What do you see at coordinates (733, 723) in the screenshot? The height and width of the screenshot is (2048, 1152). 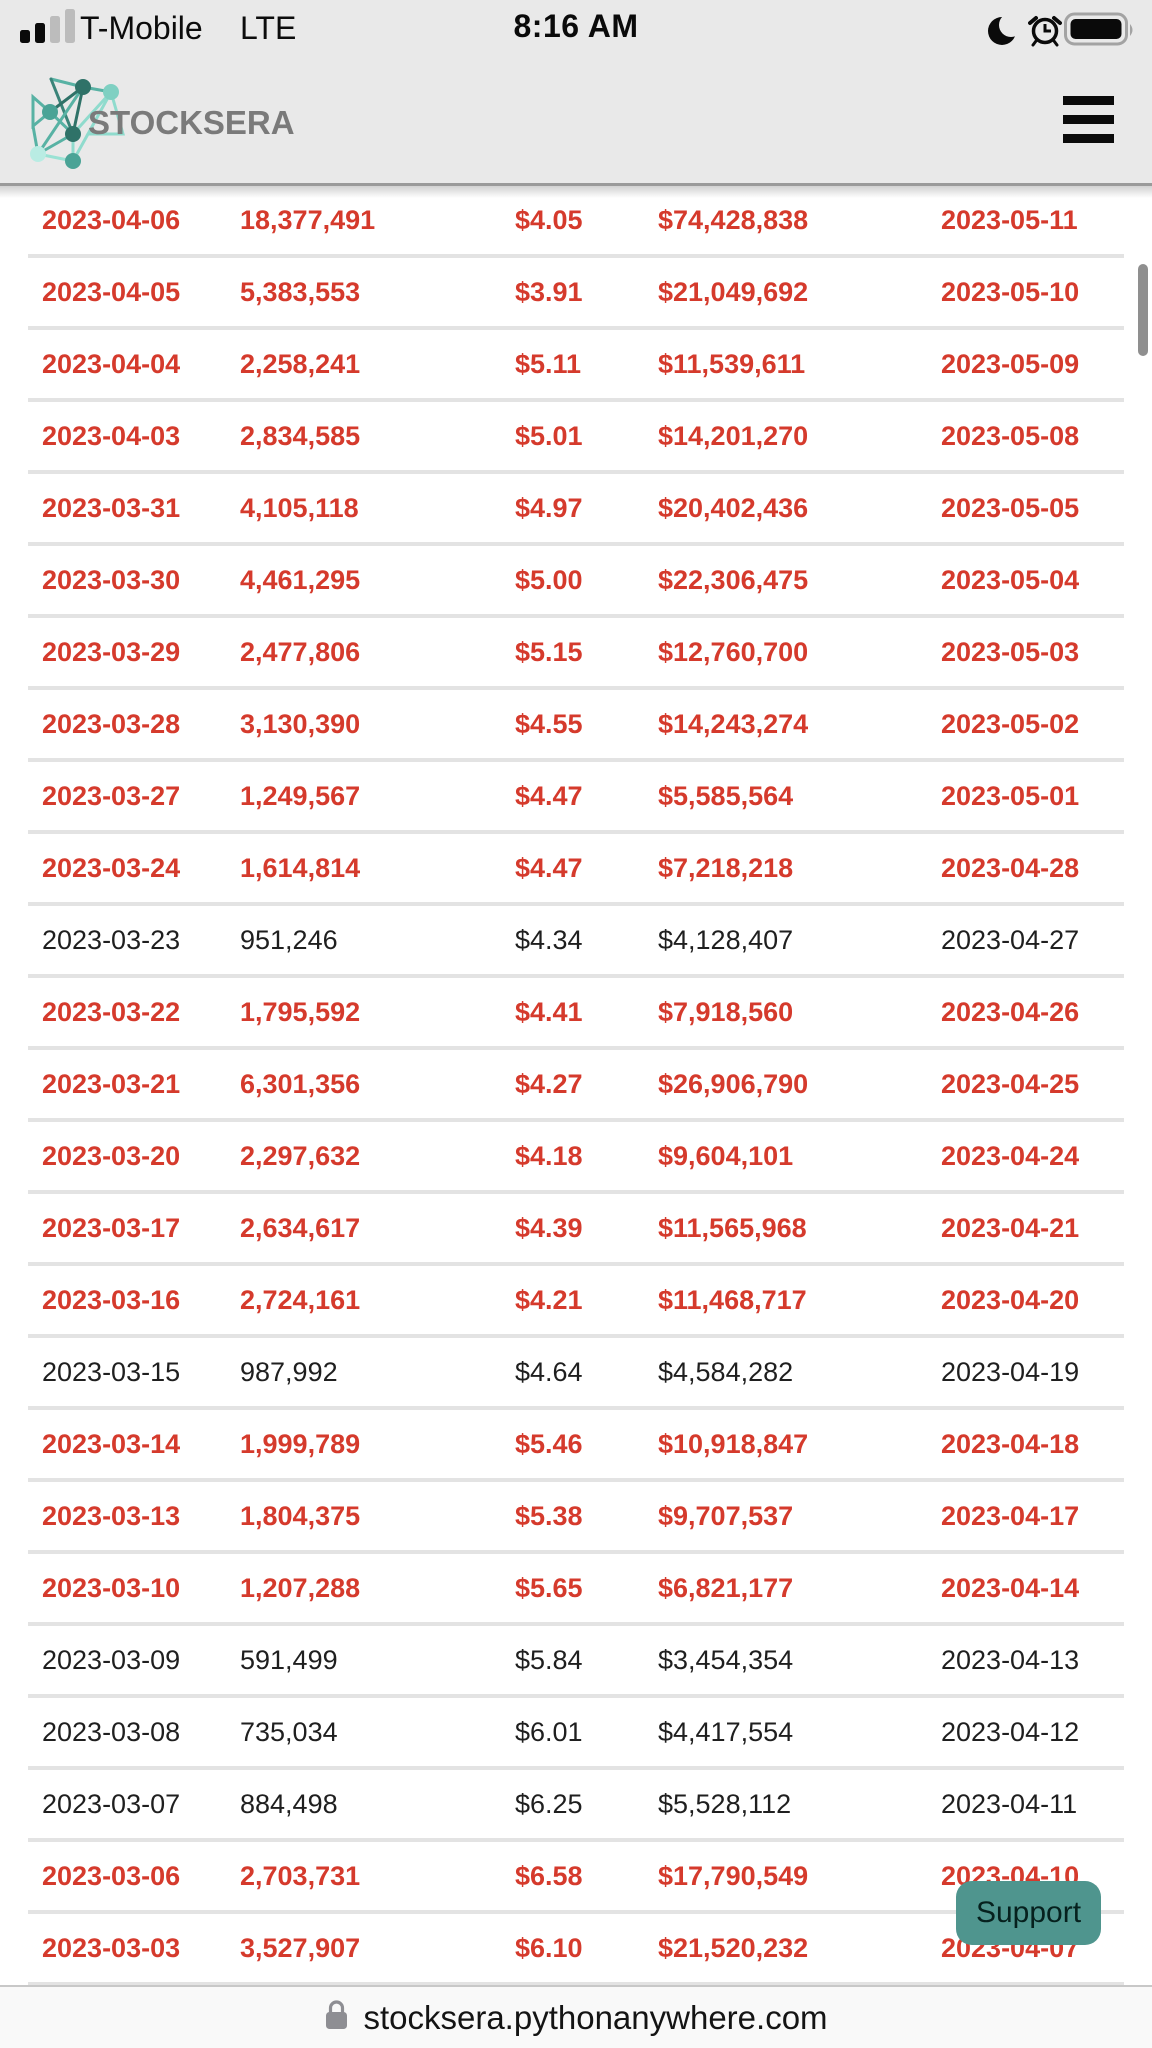 I see `amount-cell: $14,243,274` at bounding box center [733, 723].